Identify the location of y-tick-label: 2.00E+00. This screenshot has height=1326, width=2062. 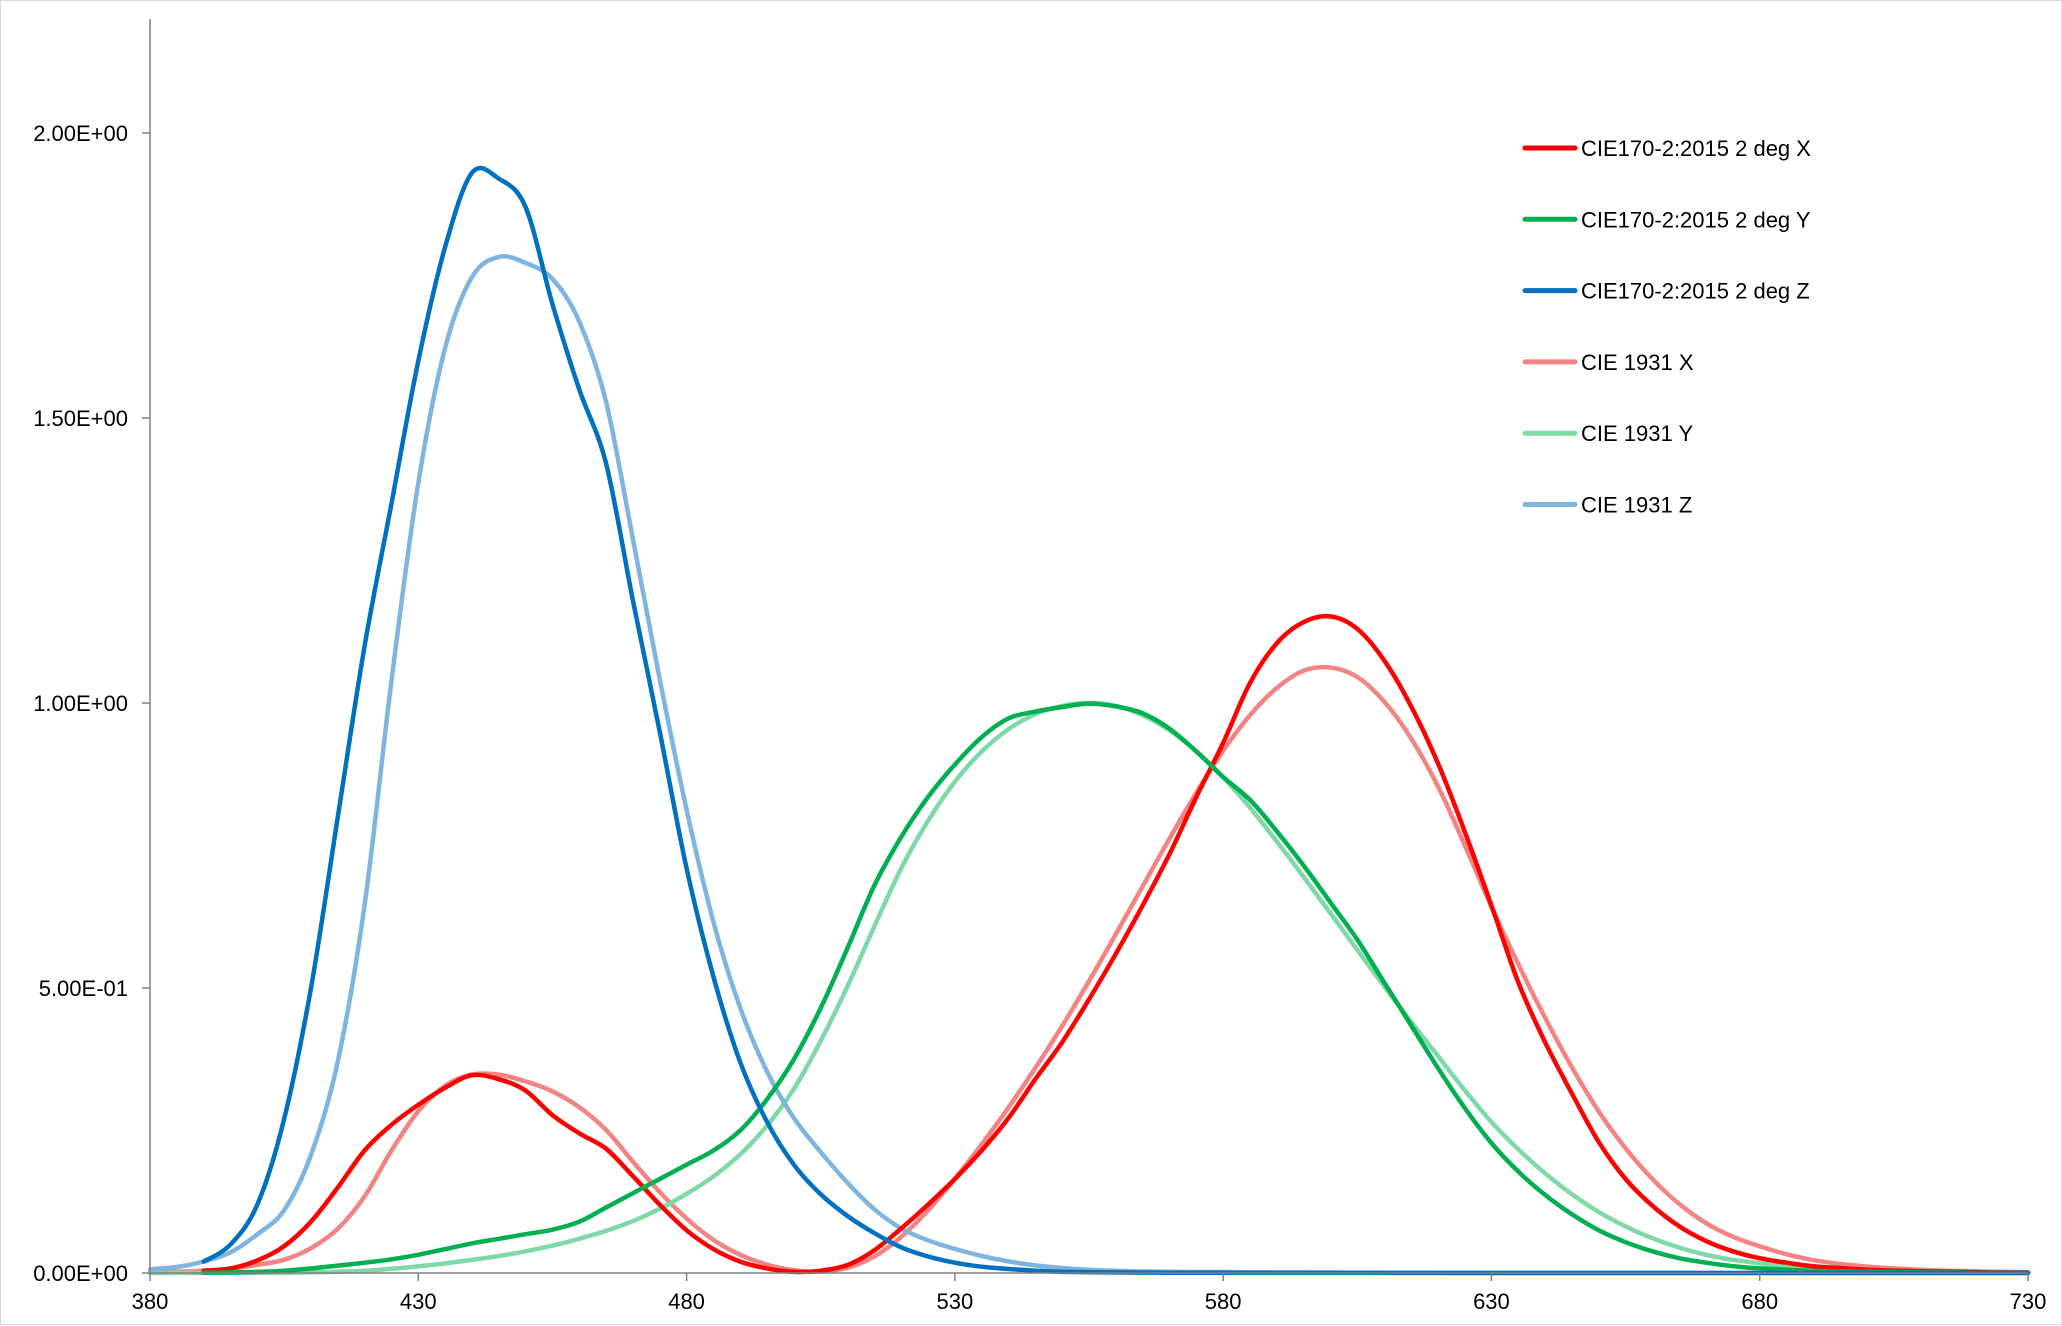
(80, 133).